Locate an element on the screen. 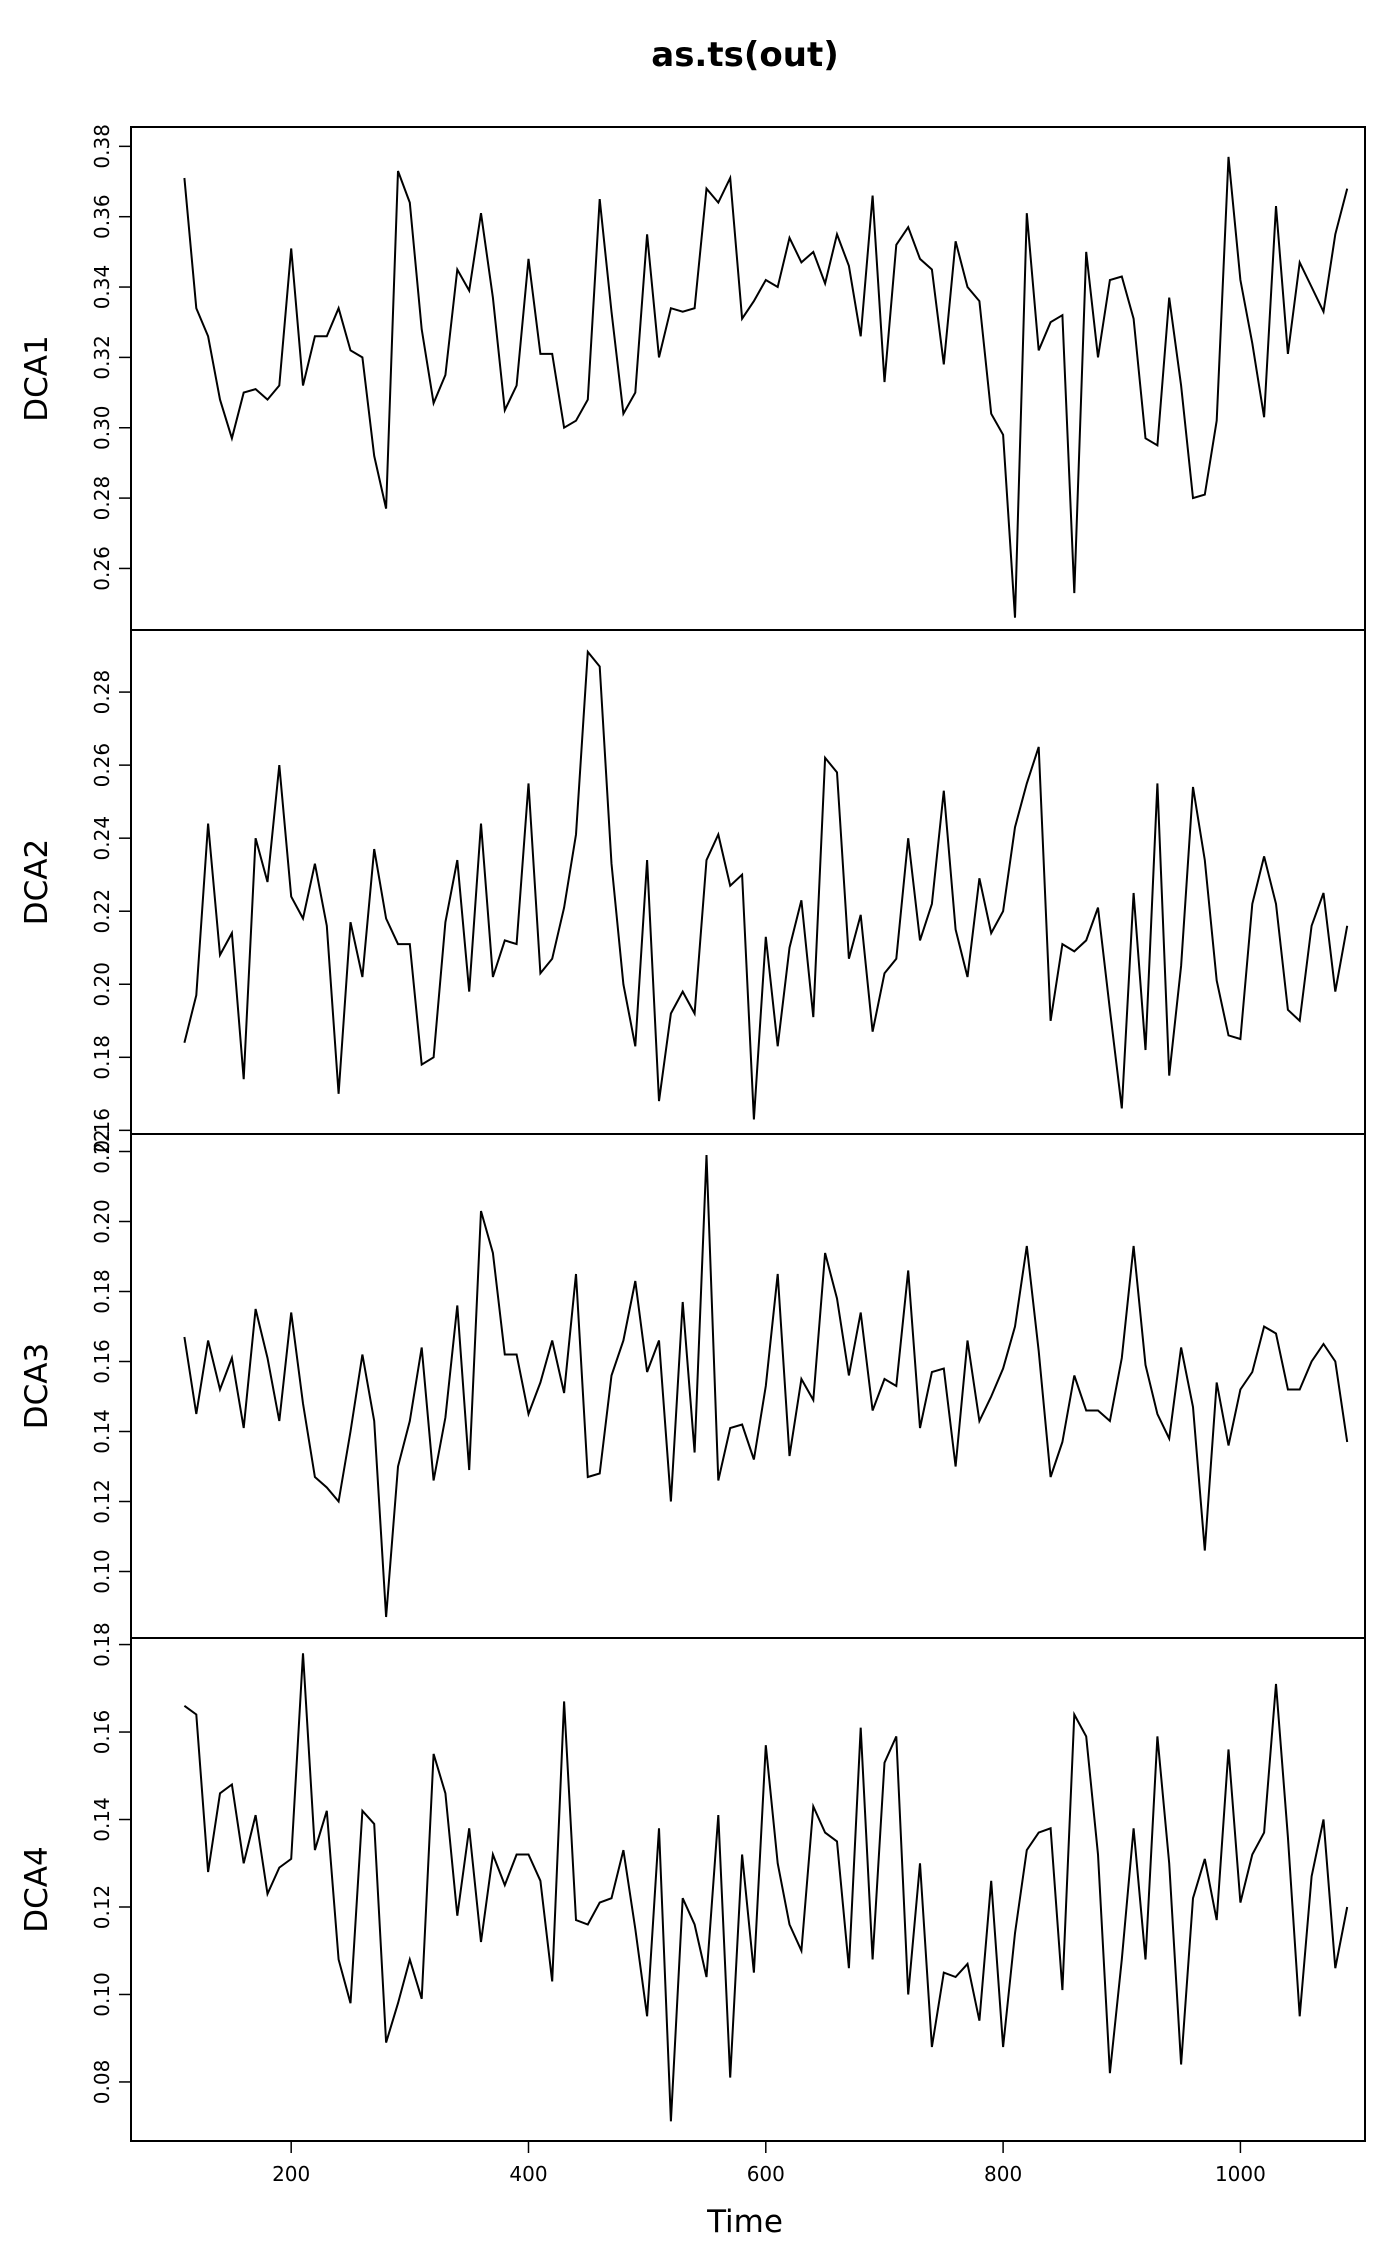  x-tick-label: 200 is located at coordinates (291, 2174).